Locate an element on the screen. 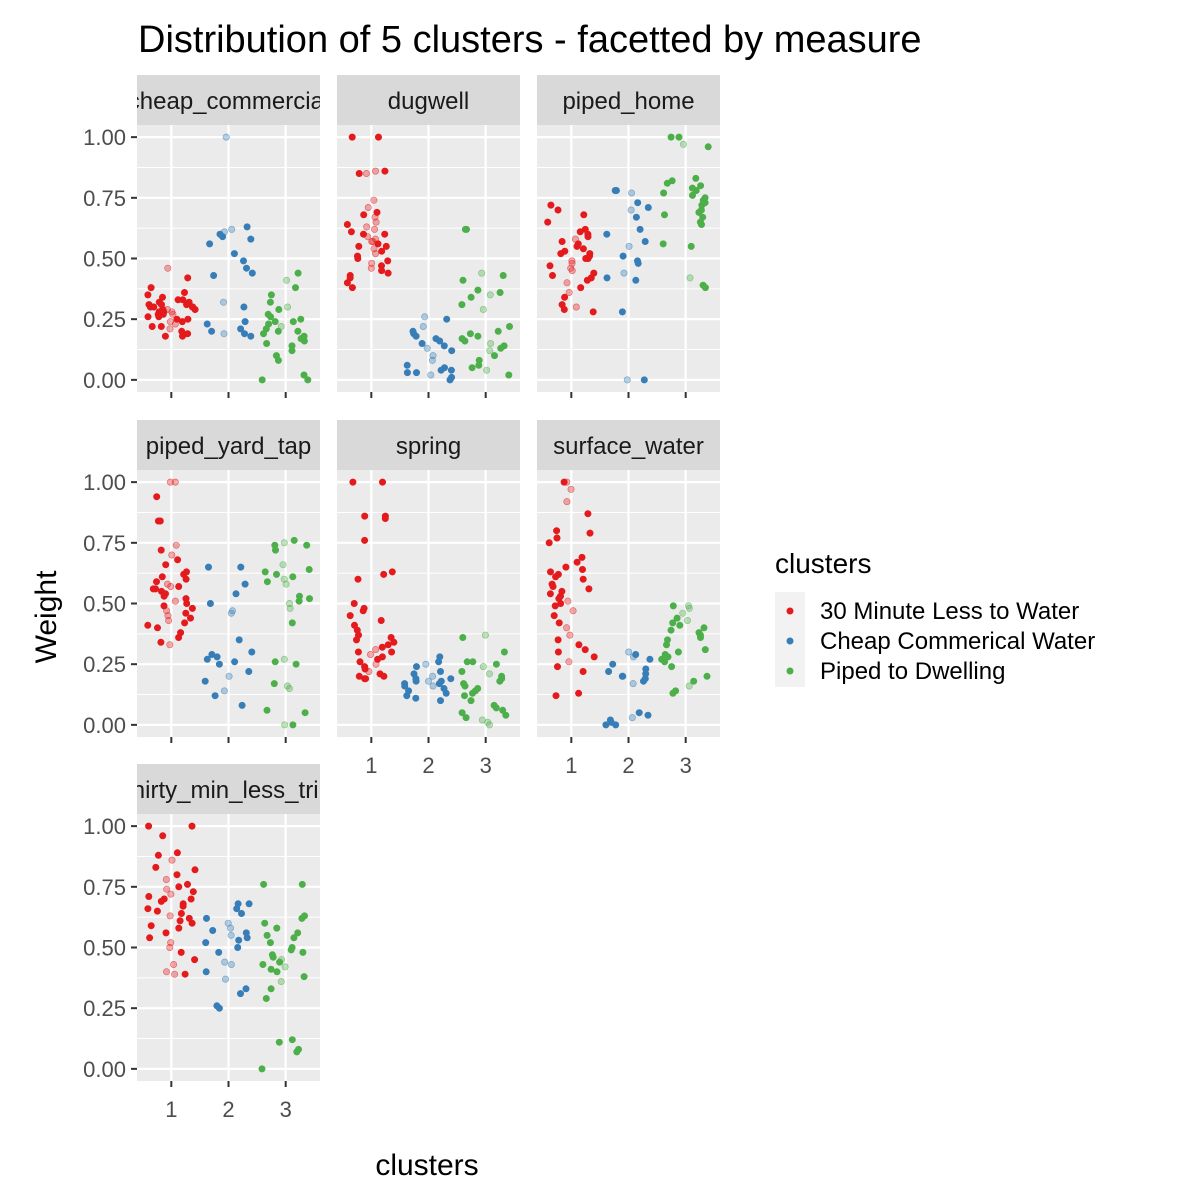  y-axis-label: Weight is located at coordinates (46, 616).